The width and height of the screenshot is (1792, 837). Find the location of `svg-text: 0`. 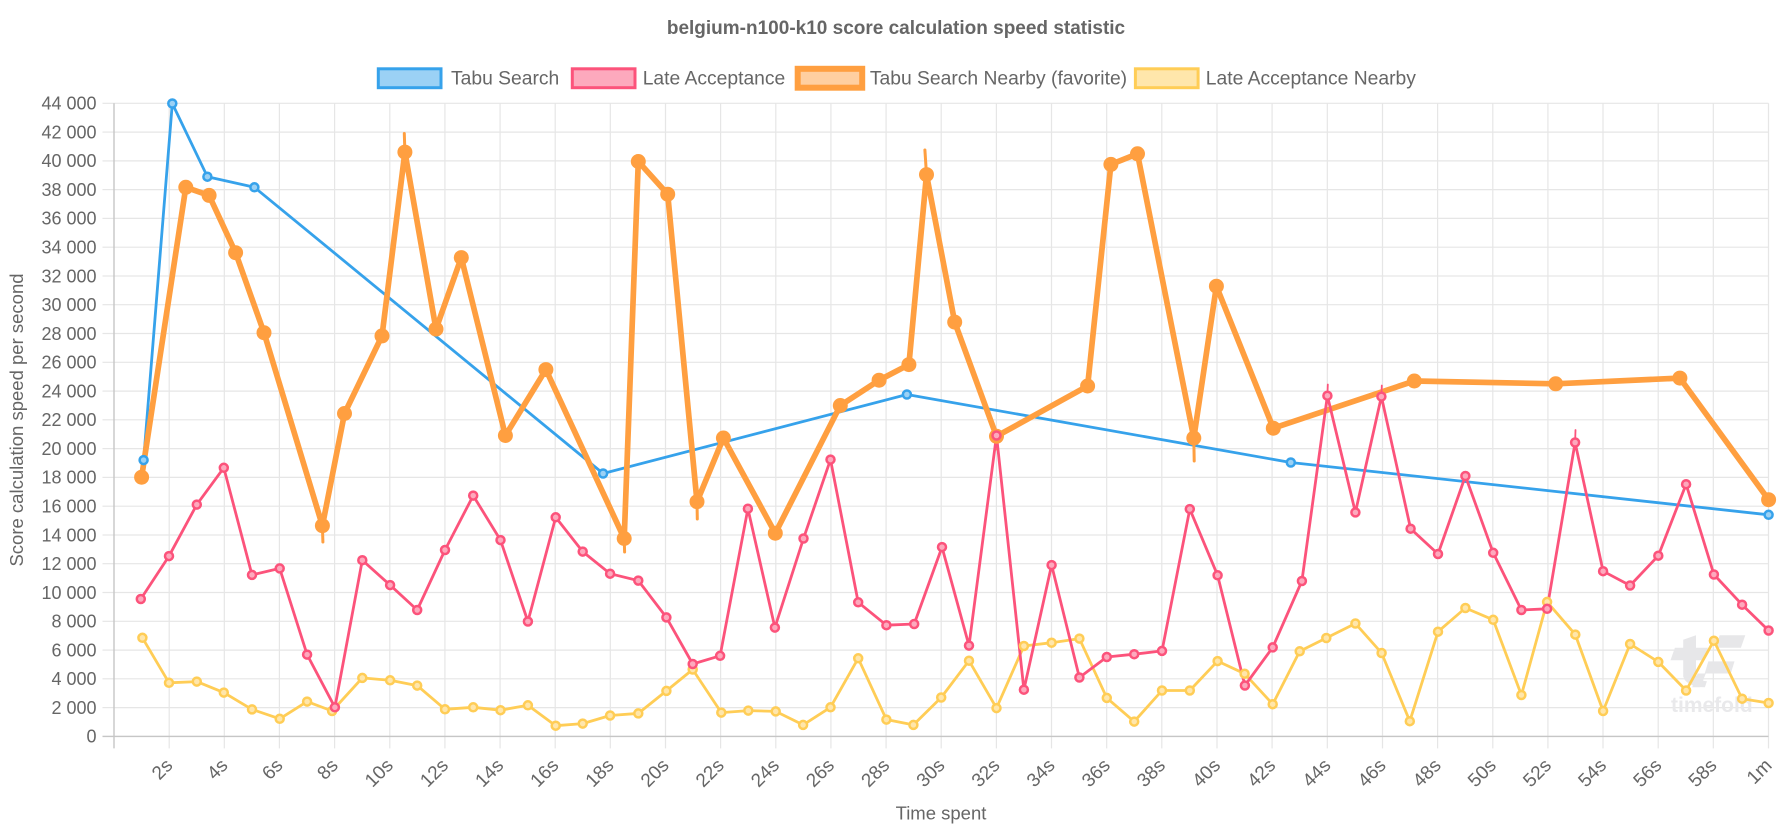

svg-text: 0 is located at coordinates (91, 737).